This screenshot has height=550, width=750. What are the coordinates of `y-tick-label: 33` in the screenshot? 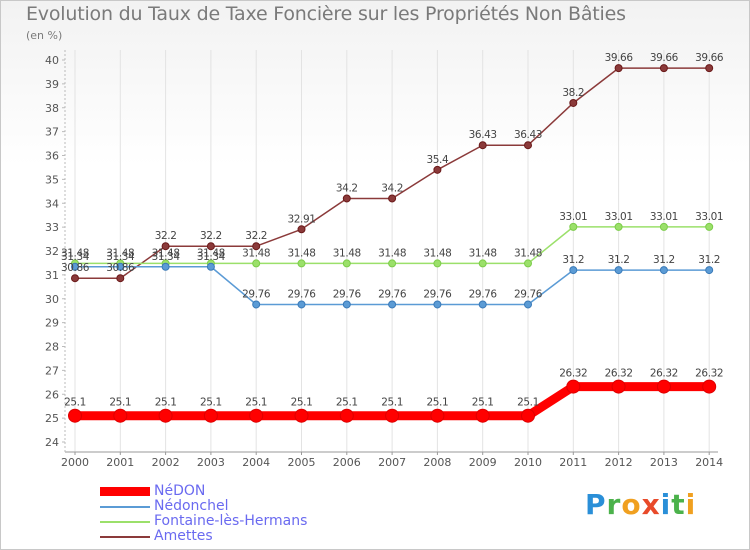 It's located at (52, 227).